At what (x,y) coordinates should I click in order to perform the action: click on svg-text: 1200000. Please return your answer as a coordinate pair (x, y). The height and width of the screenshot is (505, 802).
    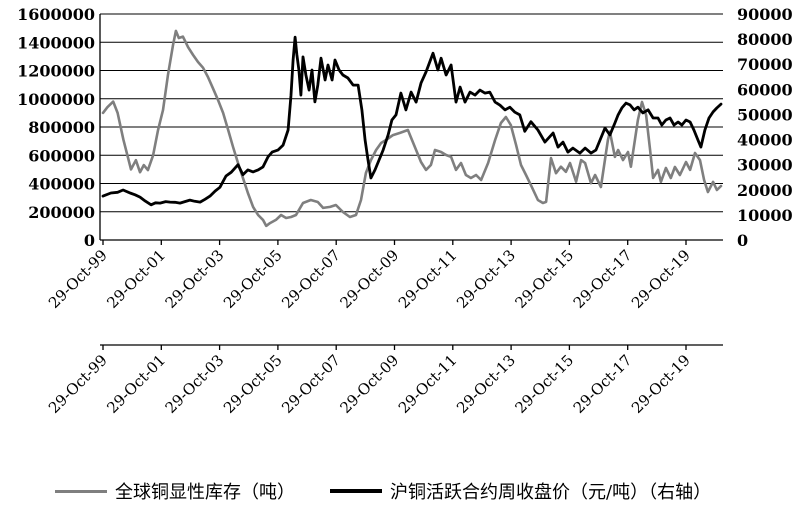
    Looking at the image, I should click on (56, 71).